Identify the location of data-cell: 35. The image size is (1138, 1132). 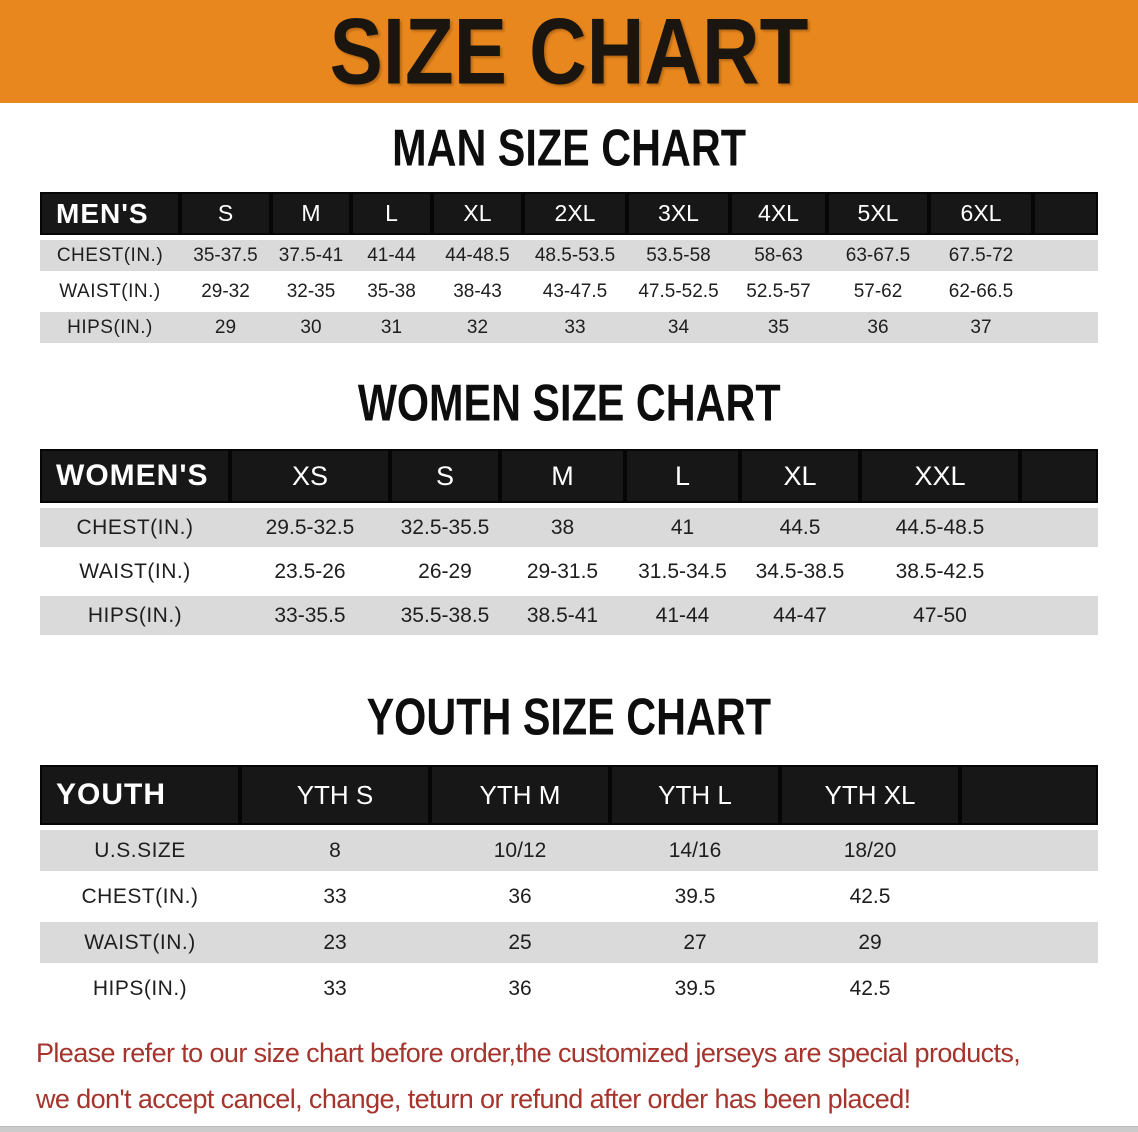
(778, 327).